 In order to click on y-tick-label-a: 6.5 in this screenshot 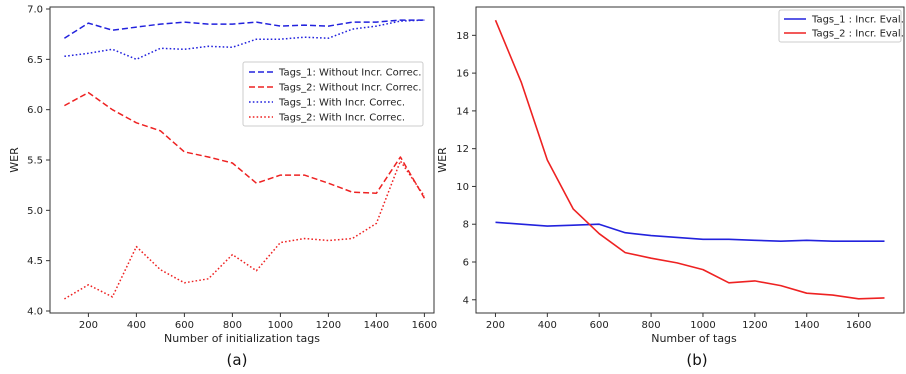, I will do `click(35, 60)`.